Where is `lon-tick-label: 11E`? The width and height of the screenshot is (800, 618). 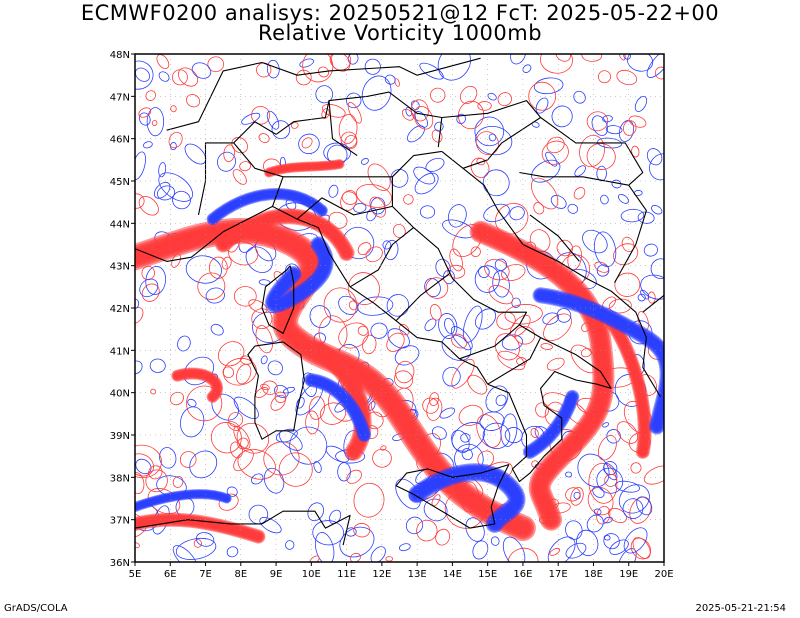
lon-tick-label: 11E is located at coordinates (346, 574).